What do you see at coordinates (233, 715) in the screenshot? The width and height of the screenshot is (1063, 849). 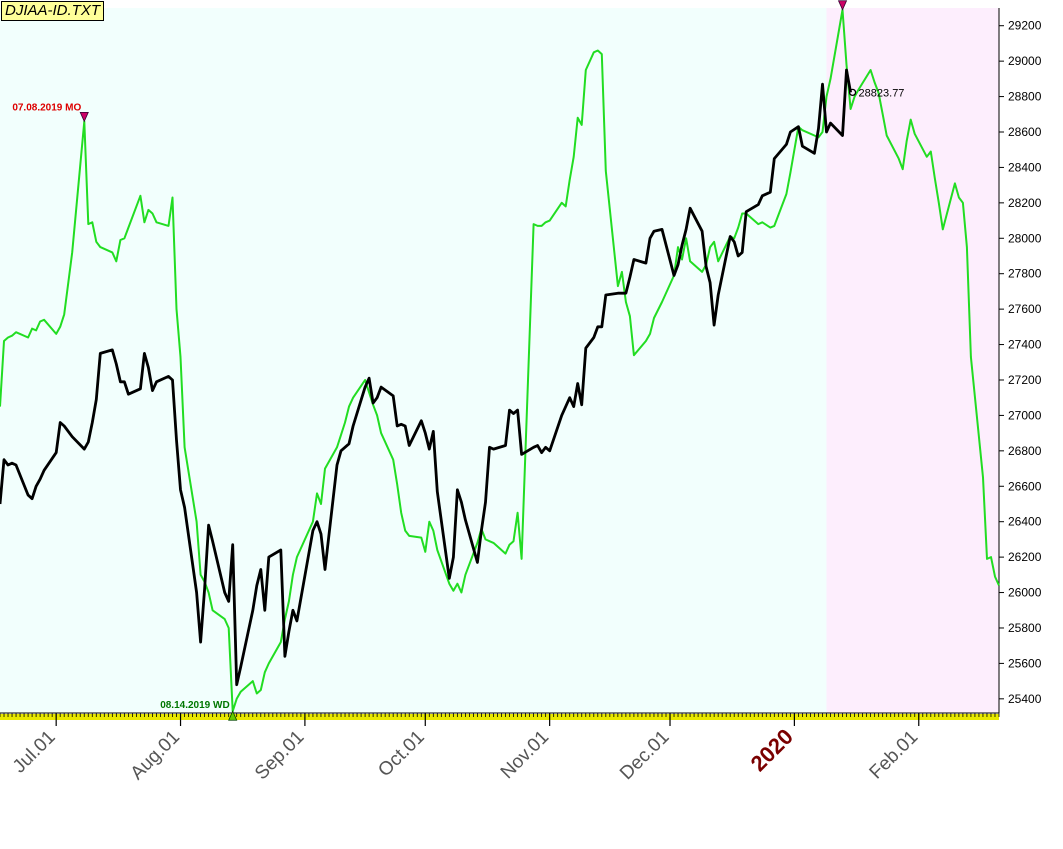 I see `bottom-marker` at bounding box center [233, 715].